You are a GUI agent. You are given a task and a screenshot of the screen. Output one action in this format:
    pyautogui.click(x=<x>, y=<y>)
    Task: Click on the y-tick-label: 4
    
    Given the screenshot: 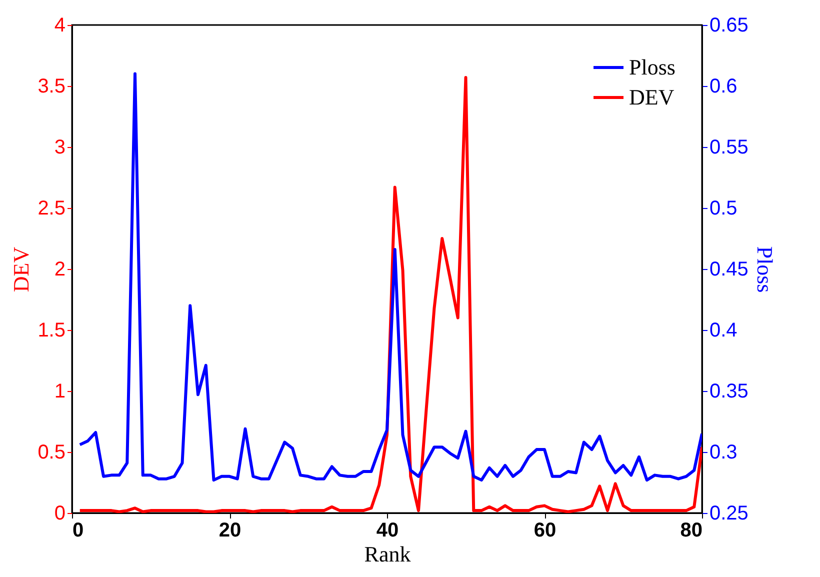 What is the action you would take?
    pyautogui.click(x=60, y=25)
    